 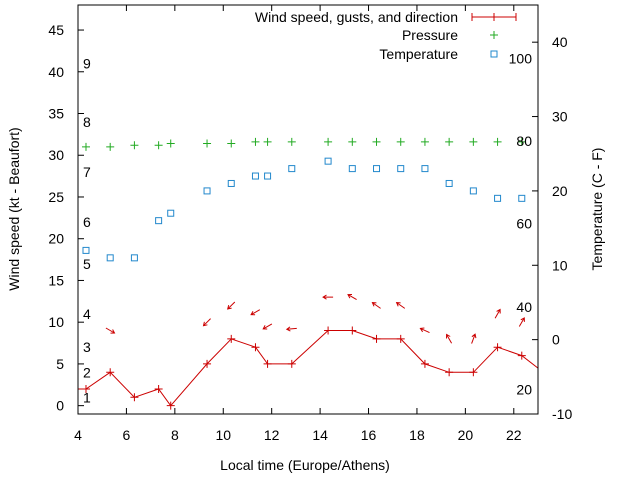 What do you see at coordinates (14, 208) in the screenshot?
I see `y-axis-title: Wind speed (kt - Beaufort)` at bounding box center [14, 208].